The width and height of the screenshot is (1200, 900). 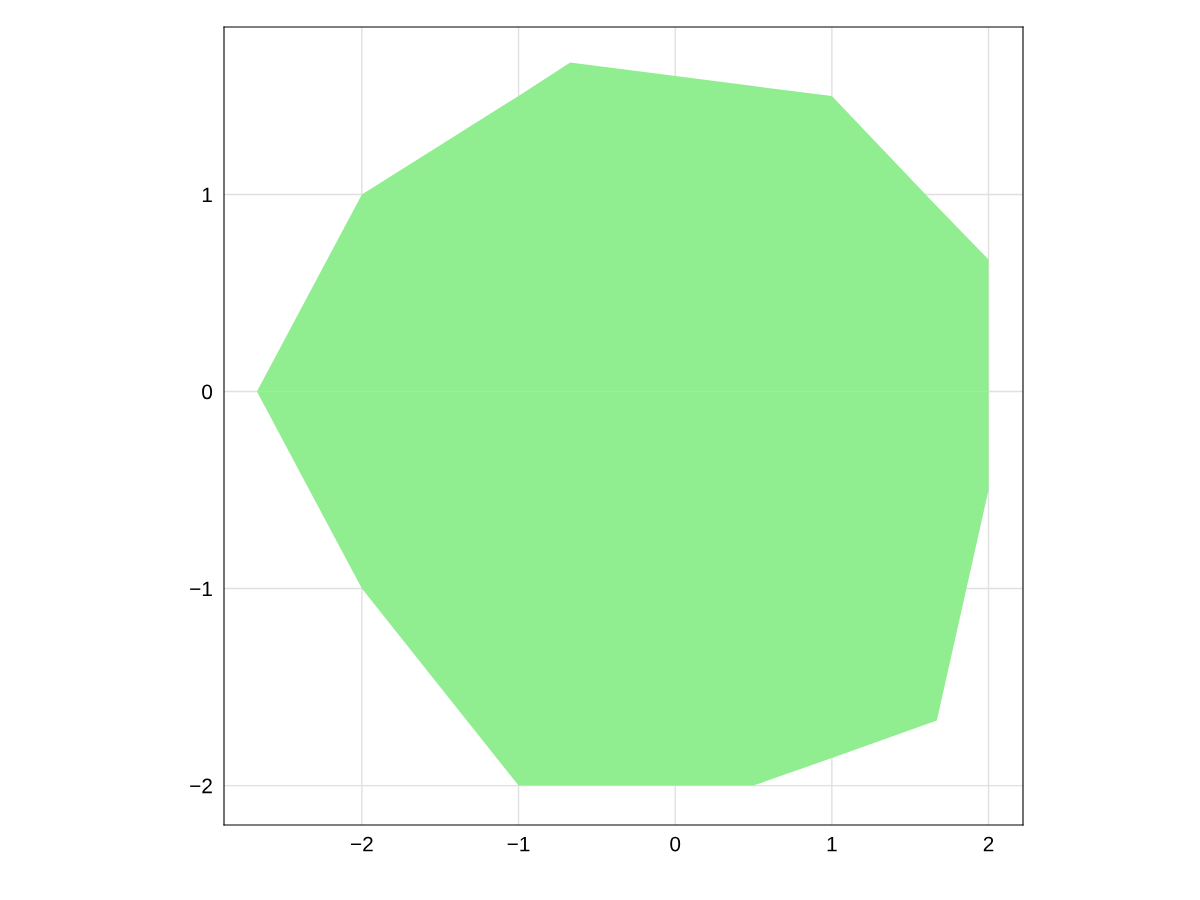 What do you see at coordinates (207, 392) in the screenshot?
I see `y-tick-label: 0` at bounding box center [207, 392].